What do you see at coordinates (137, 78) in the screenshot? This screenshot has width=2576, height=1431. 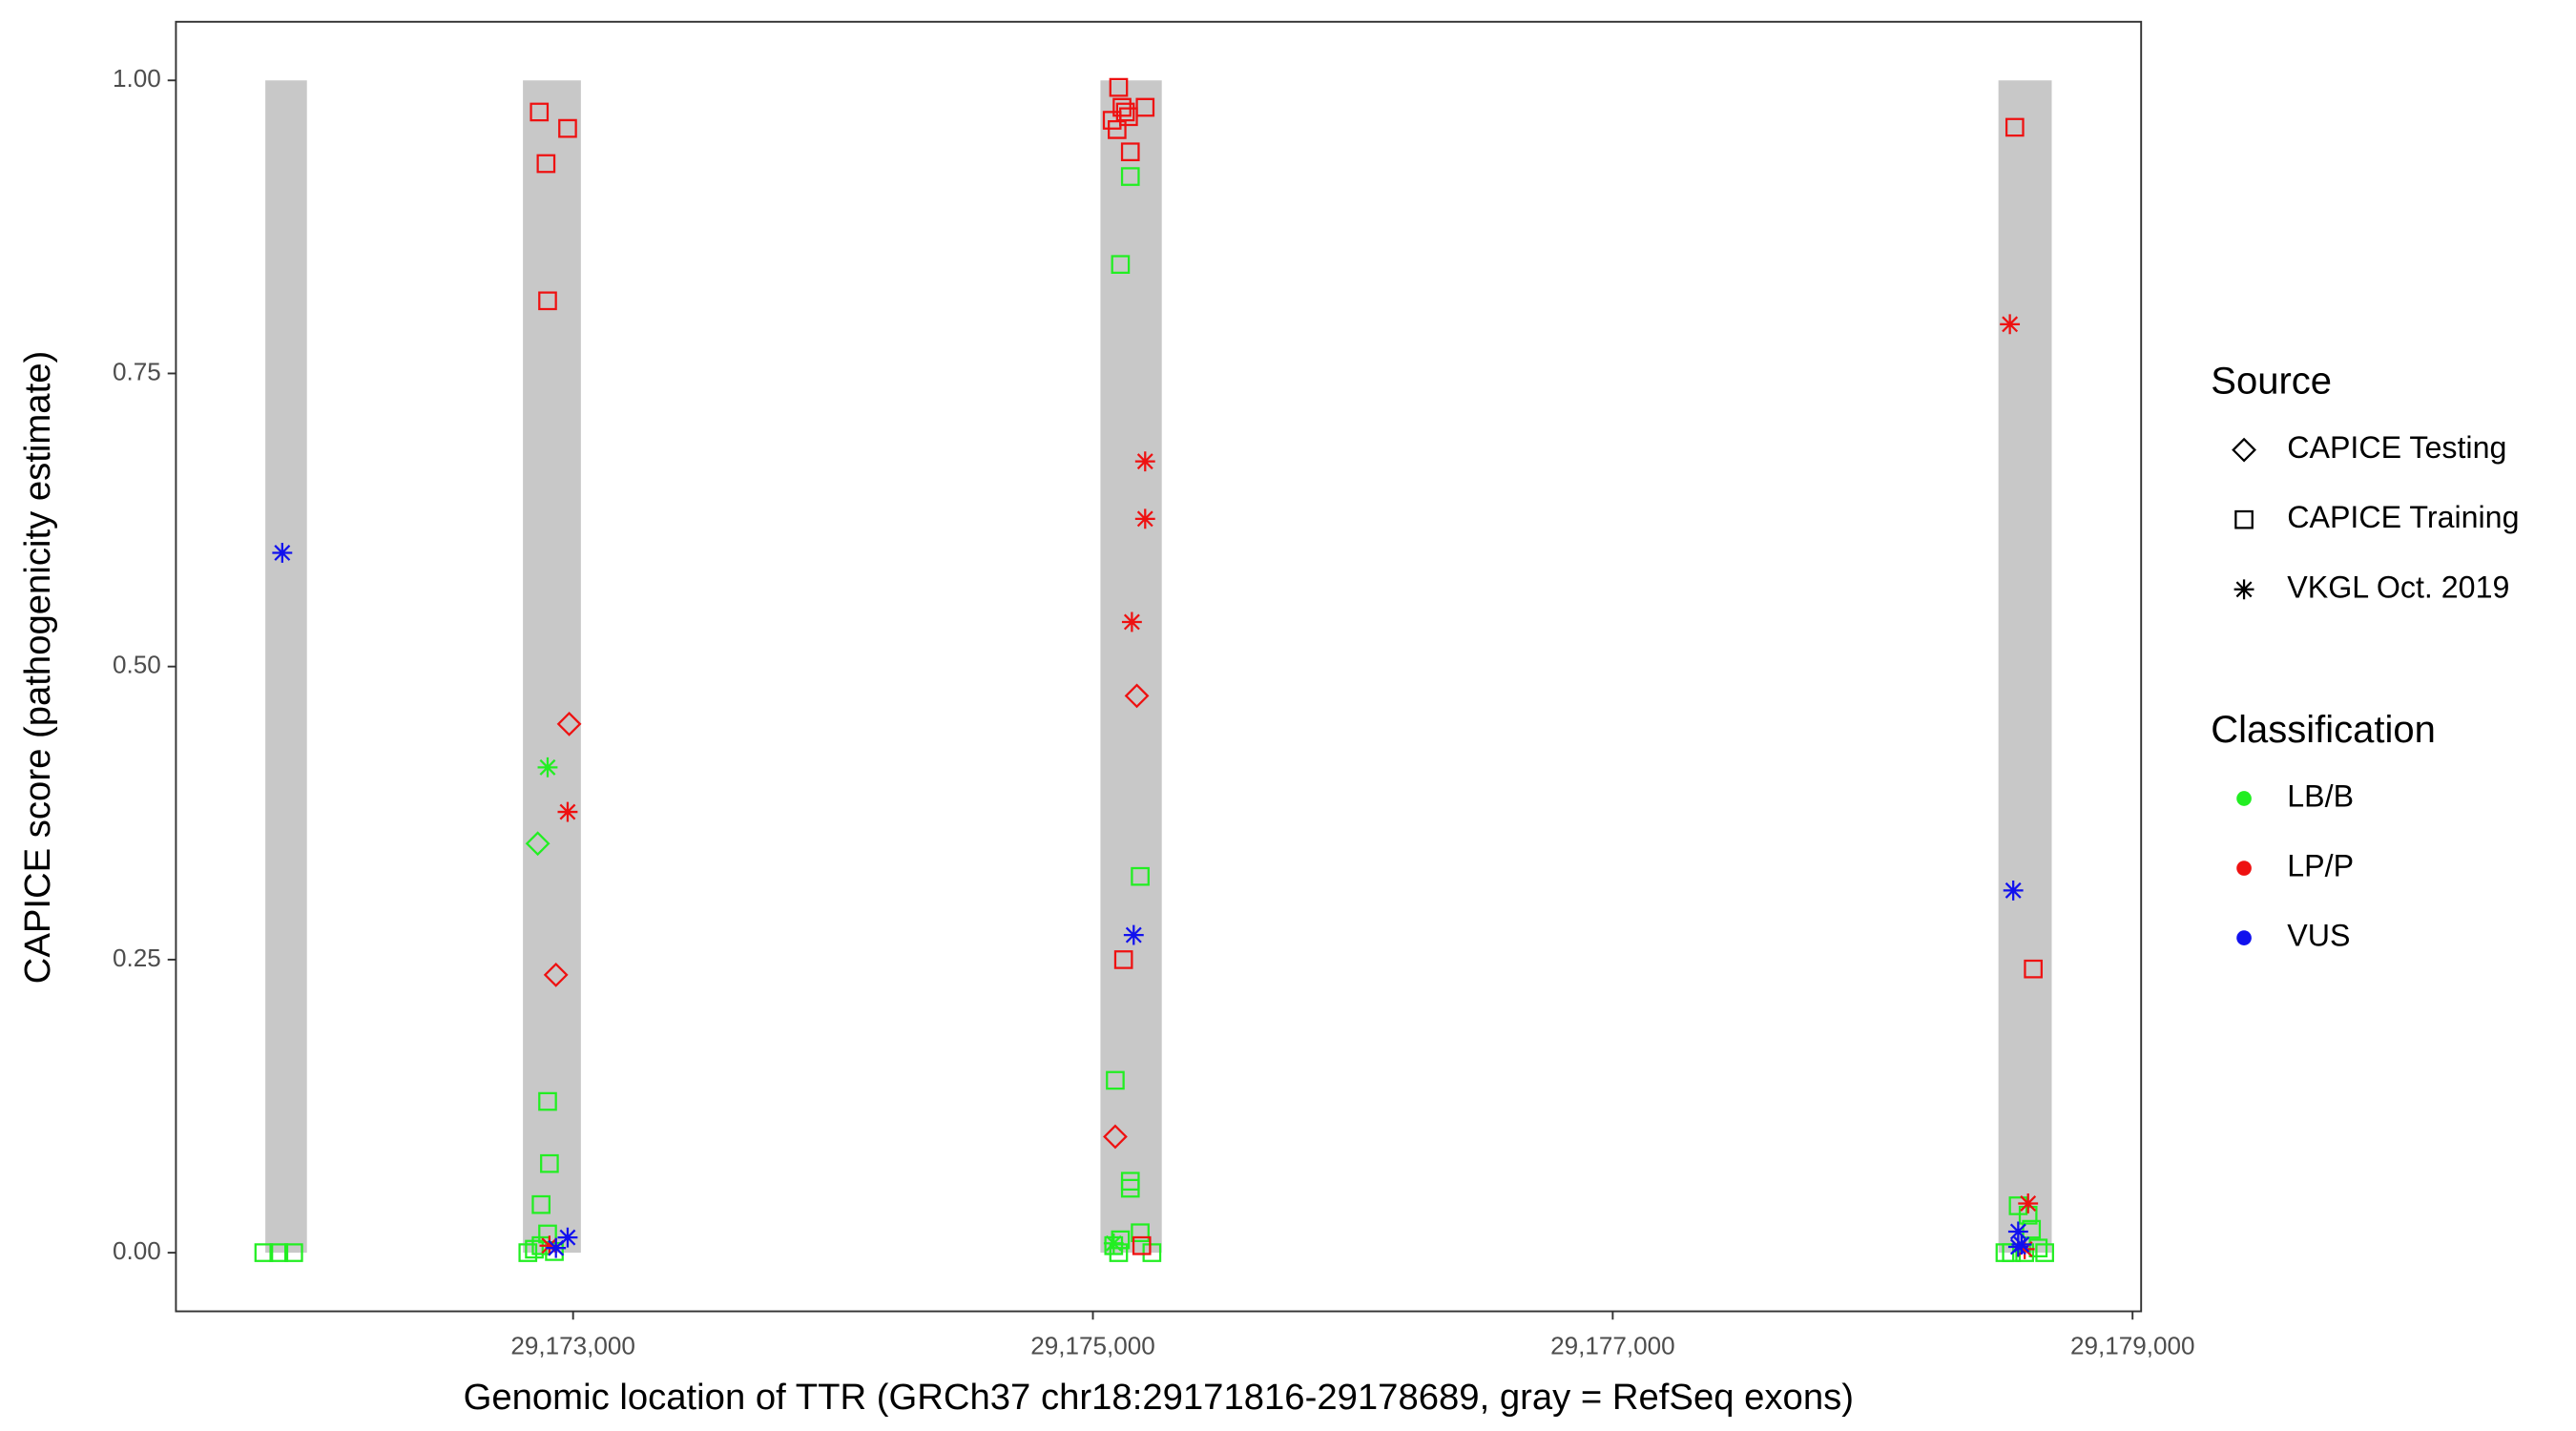 I see `y-tick-label: 1.00` at bounding box center [137, 78].